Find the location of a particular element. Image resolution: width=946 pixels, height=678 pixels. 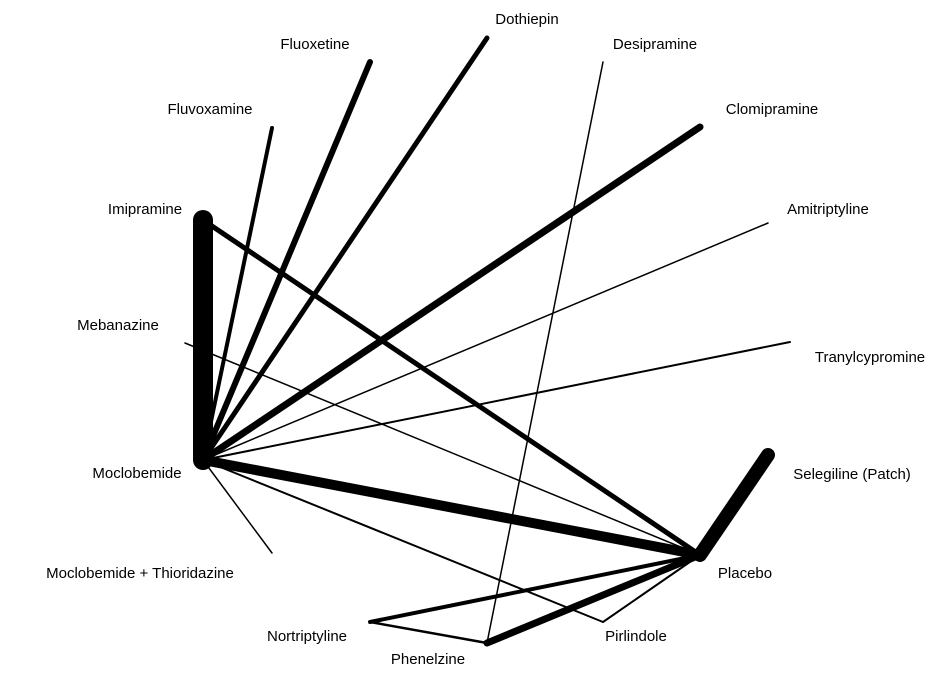

node-label: Dothiepin is located at coordinates (526, 19).